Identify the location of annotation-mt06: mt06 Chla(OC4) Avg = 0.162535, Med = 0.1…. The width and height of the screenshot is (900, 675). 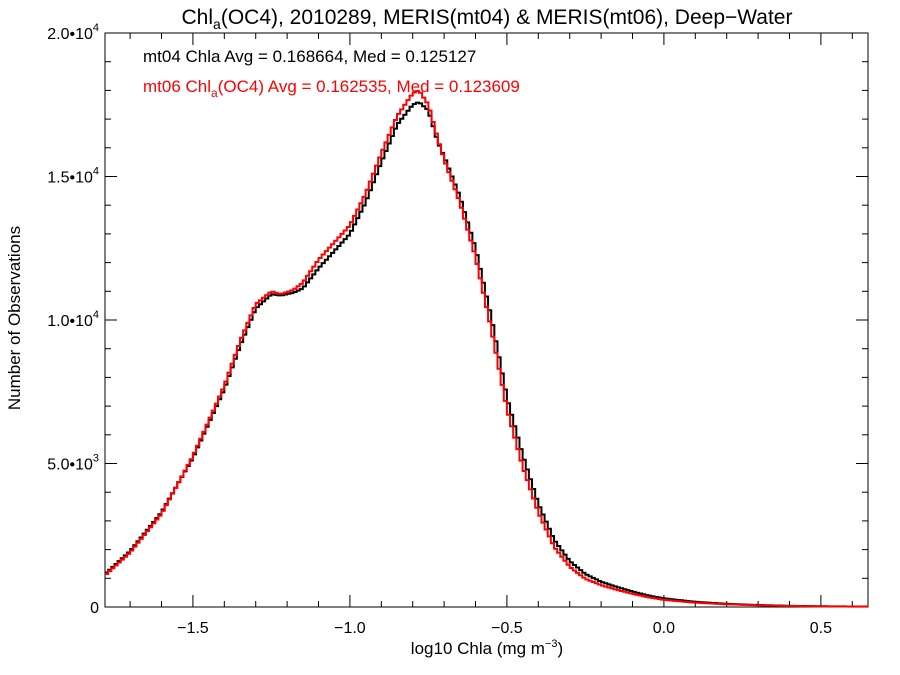
(331, 88).